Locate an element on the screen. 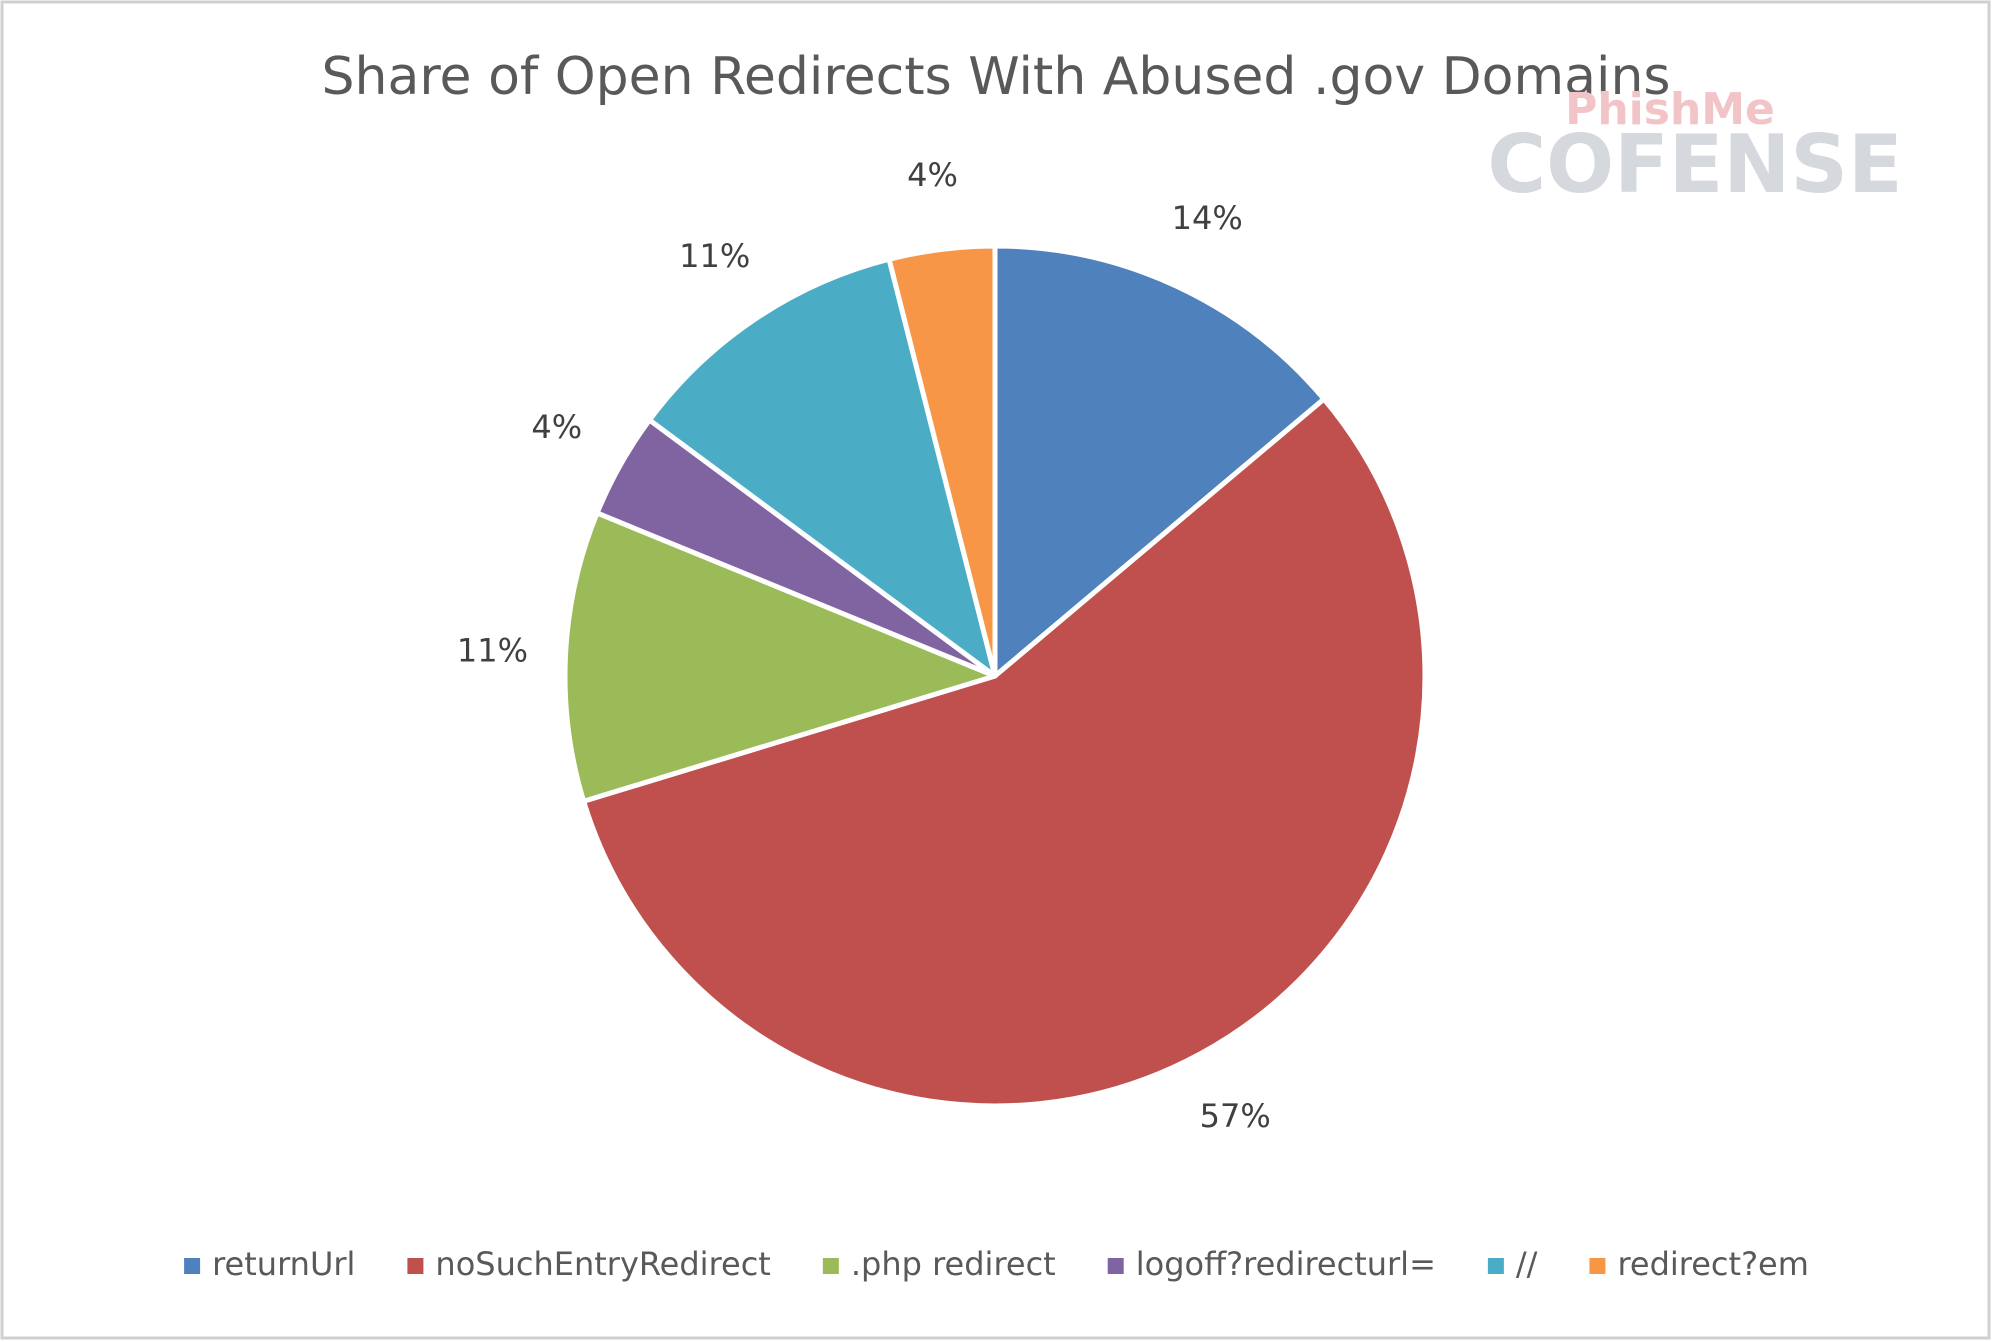  legend-label: noSuchEntryRedirect is located at coordinates (602, 1264).